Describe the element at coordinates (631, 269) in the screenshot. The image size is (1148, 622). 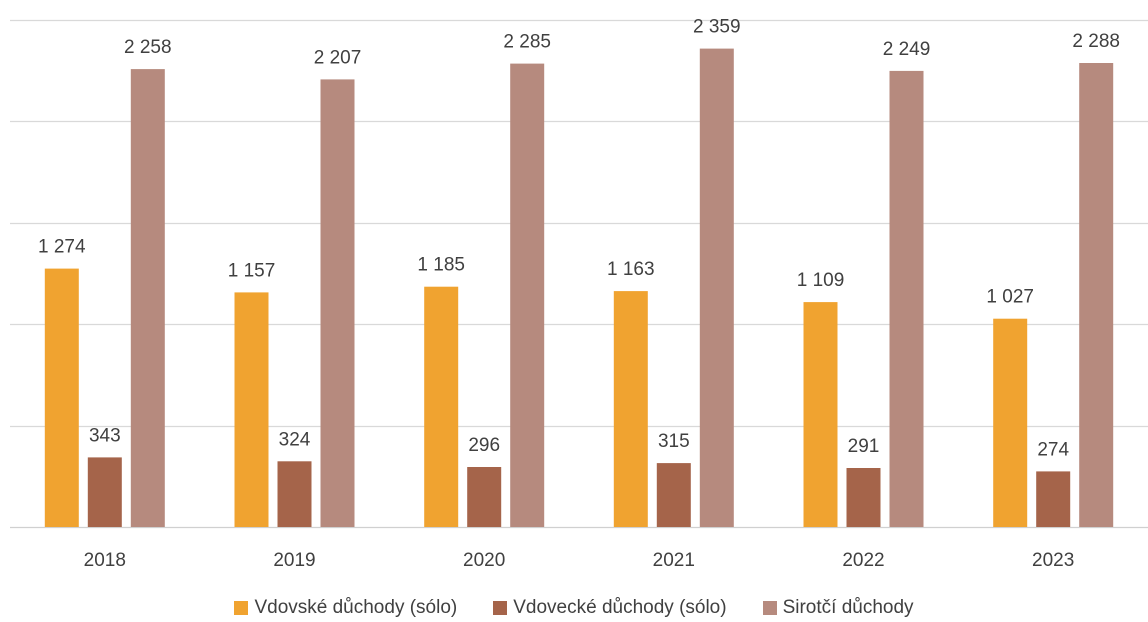
I see `data-label-series-0-2021: 1 163` at that location.